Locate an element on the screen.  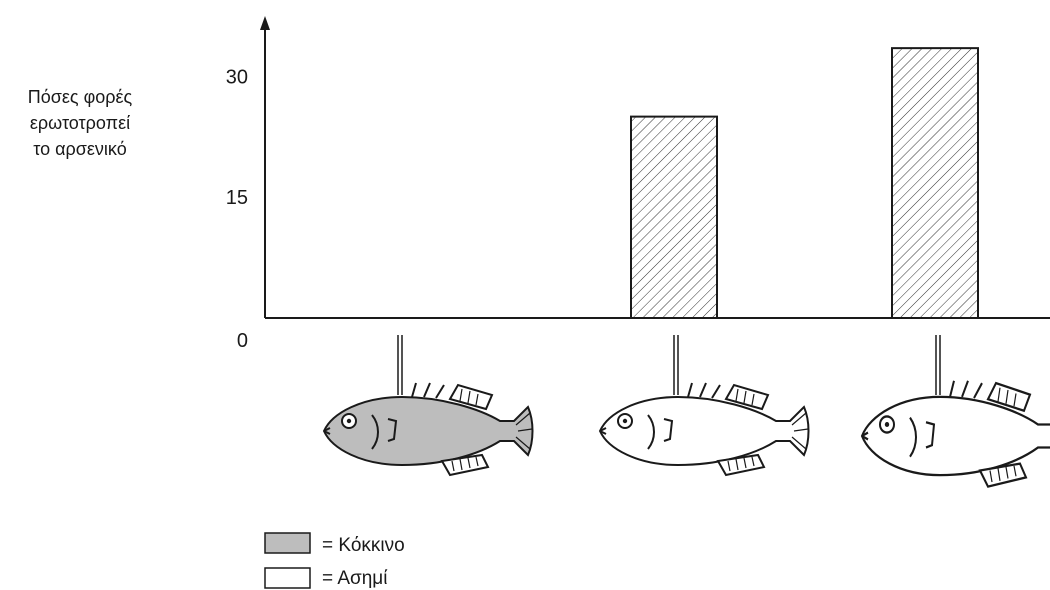
y-axis-label: Πόσες φορές ερωτοτροπεί το αρσενικό is located at coordinates (80, 123).